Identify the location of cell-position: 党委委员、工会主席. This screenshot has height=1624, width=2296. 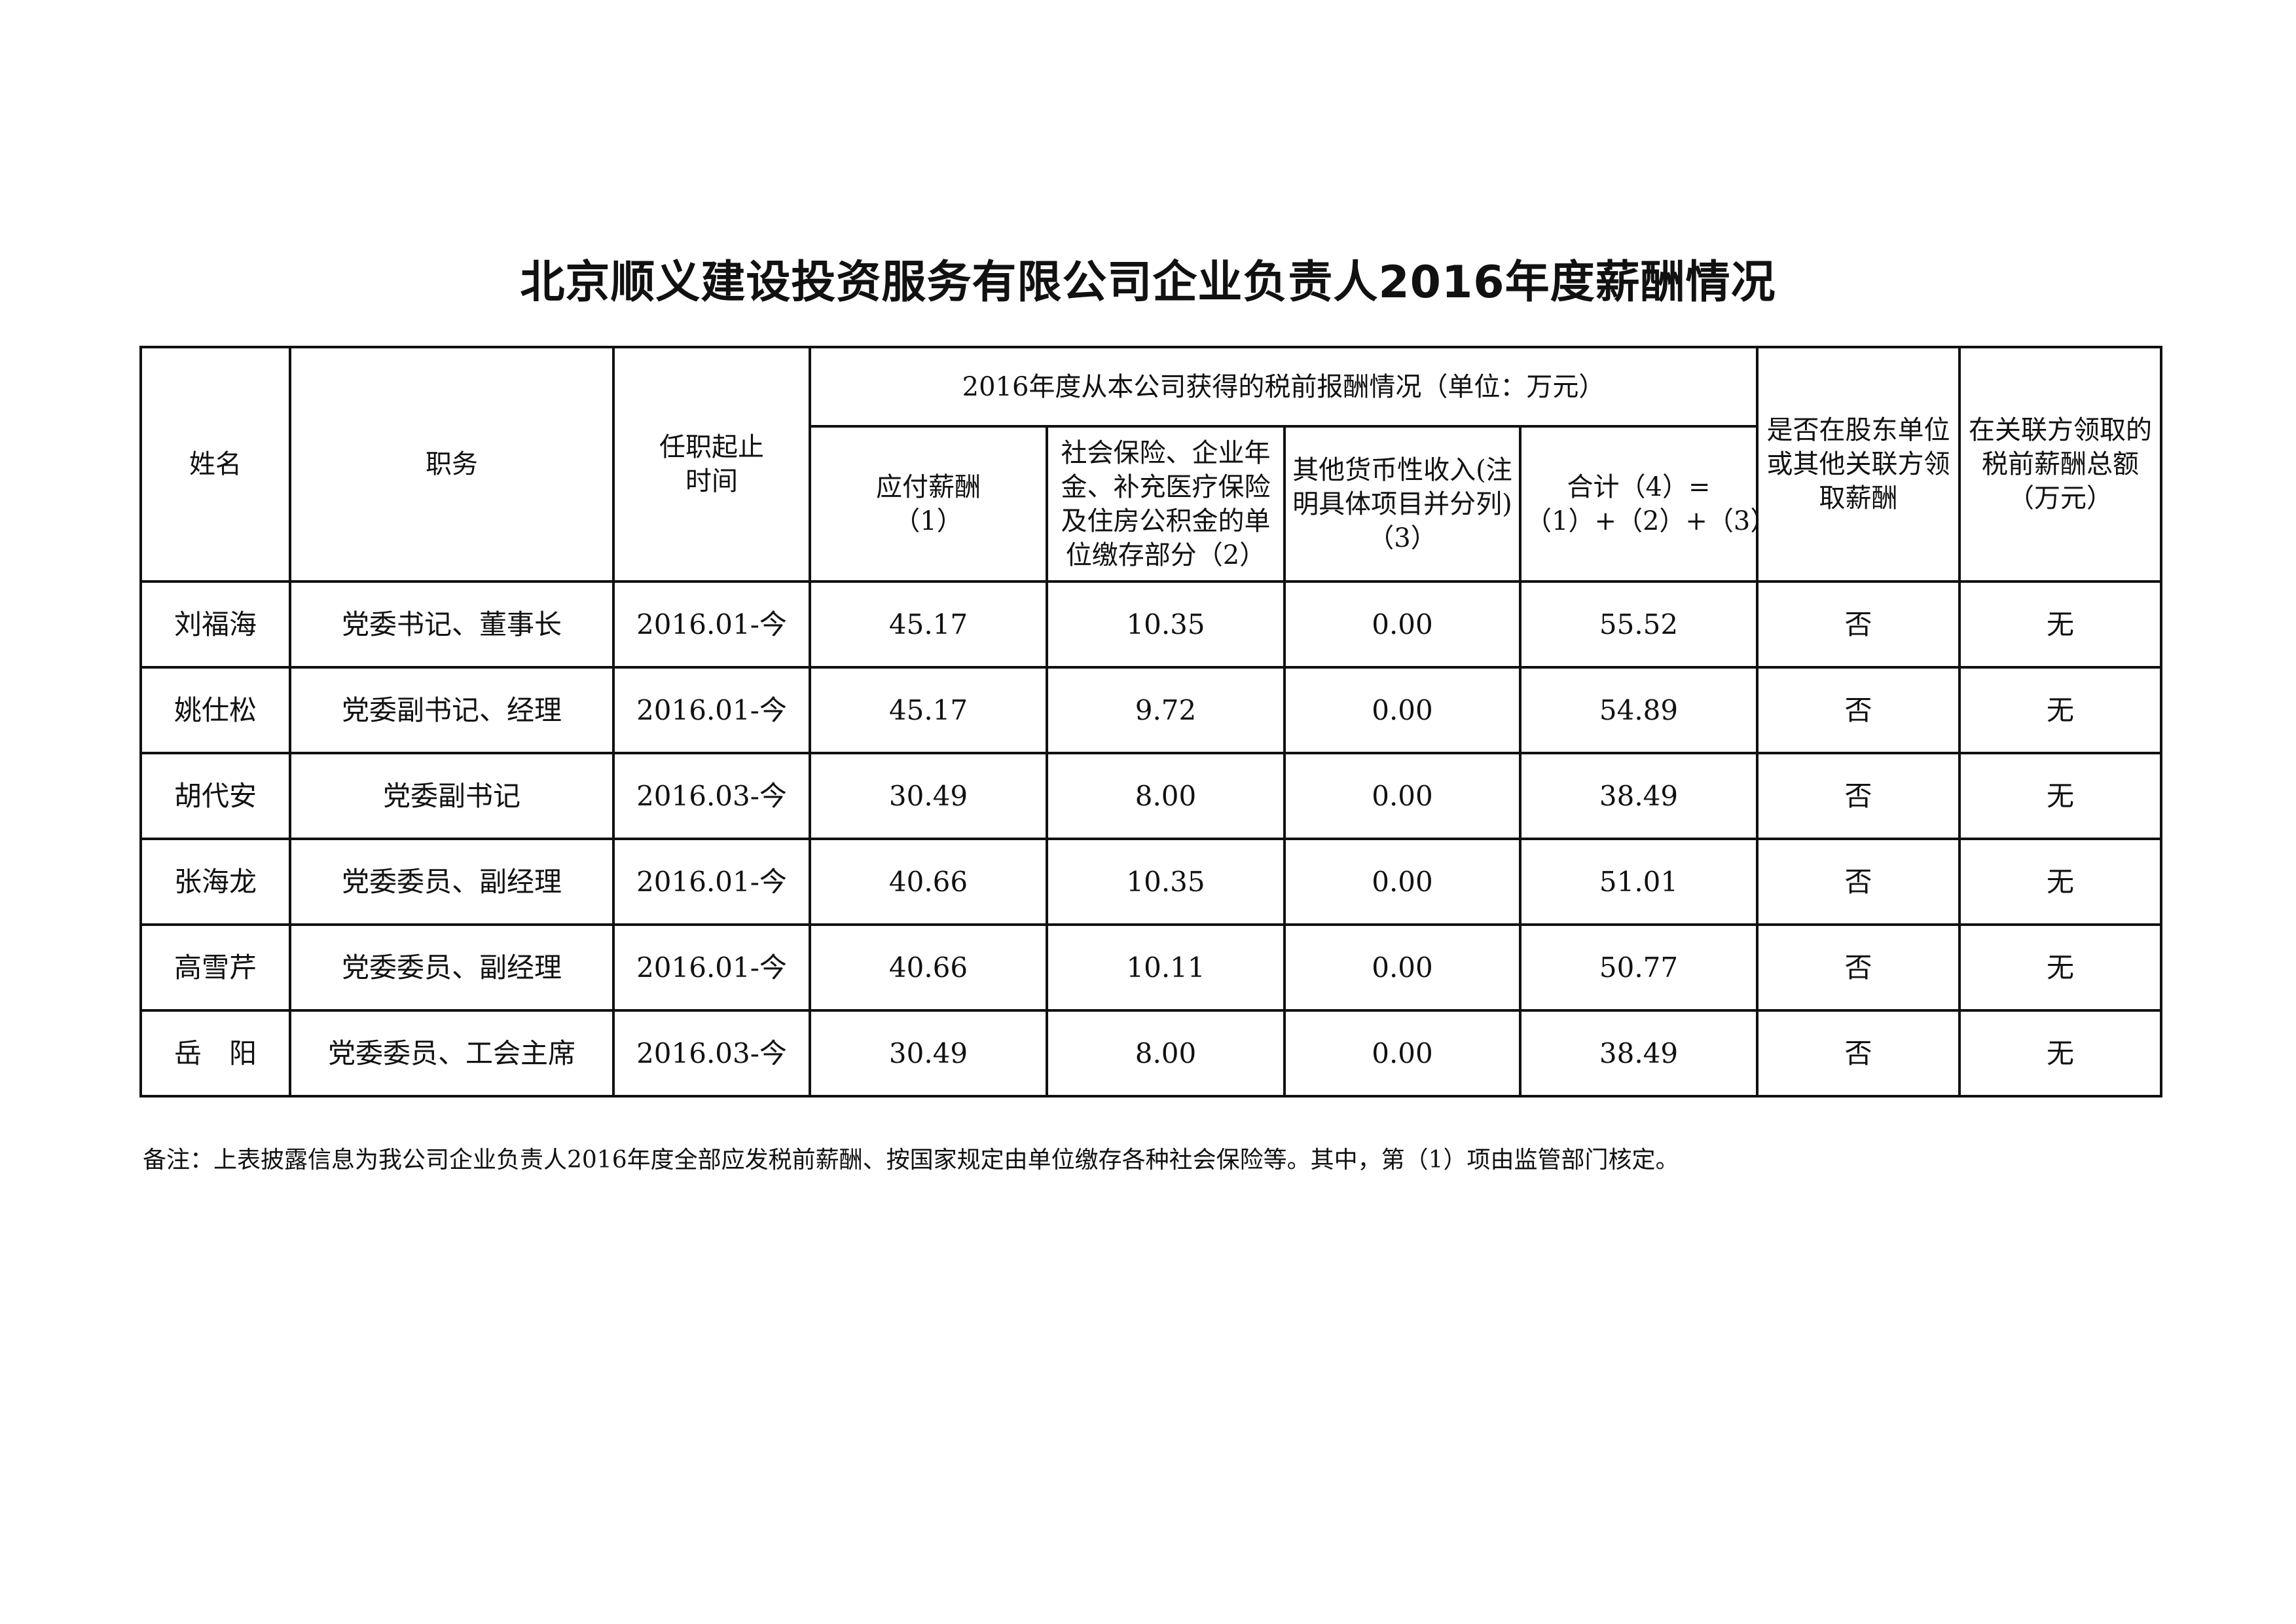
(452, 1053).